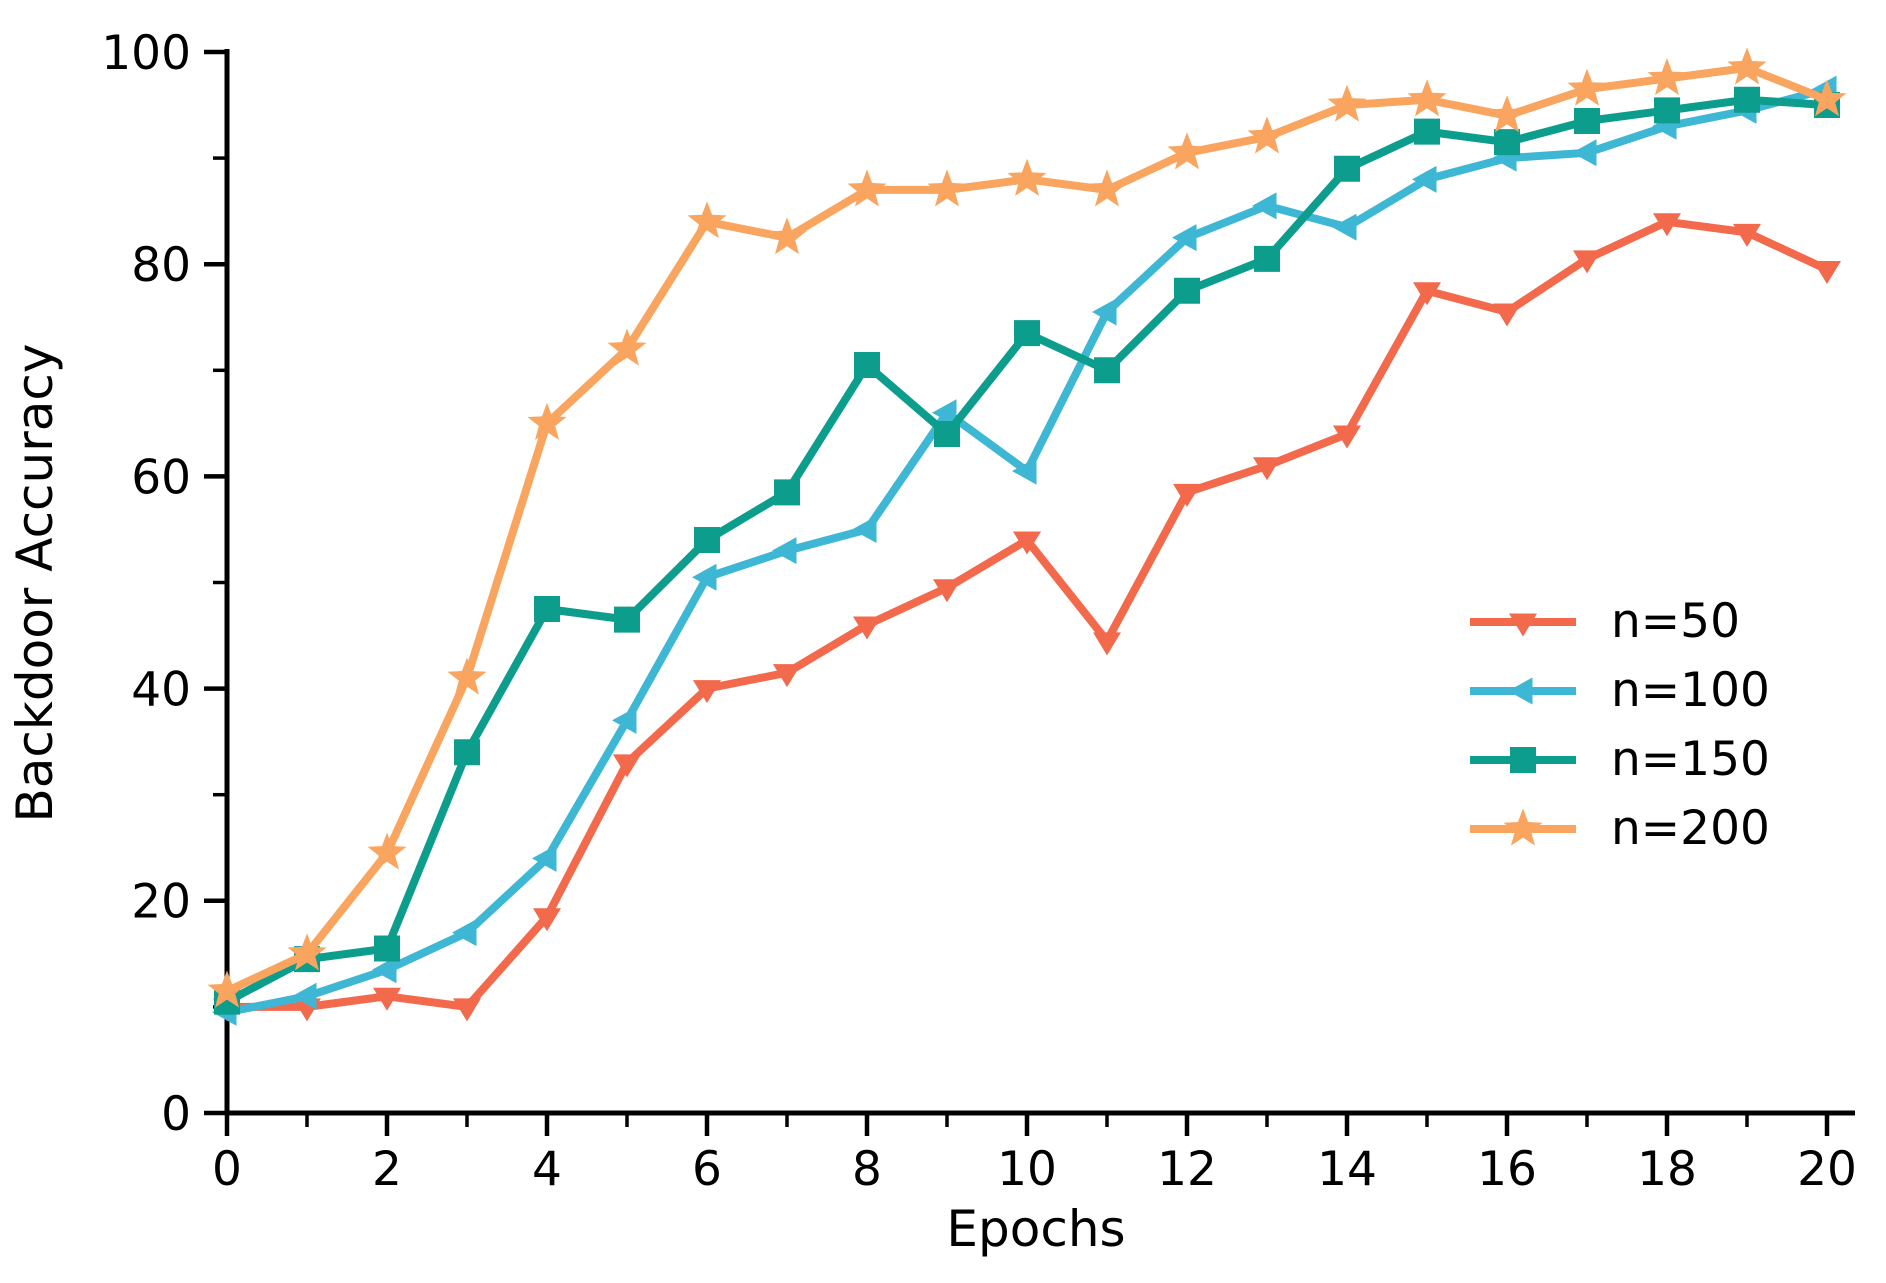 The height and width of the screenshot is (1283, 1886). I want to click on legend-item-n150: n=150, so click(1620, 759).